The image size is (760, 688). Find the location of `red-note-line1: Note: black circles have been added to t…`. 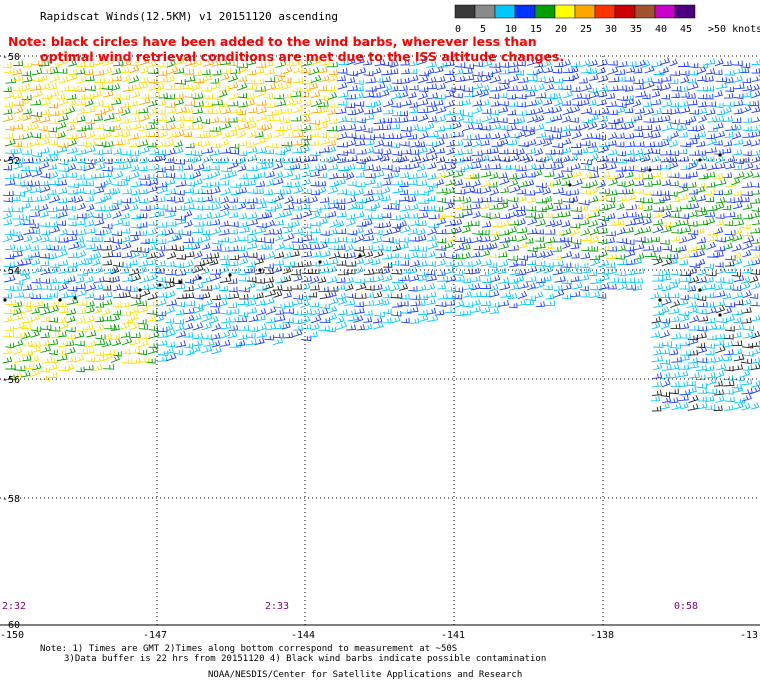

red-note-line1: Note: black circles have been added to t… is located at coordinates (272, 41).